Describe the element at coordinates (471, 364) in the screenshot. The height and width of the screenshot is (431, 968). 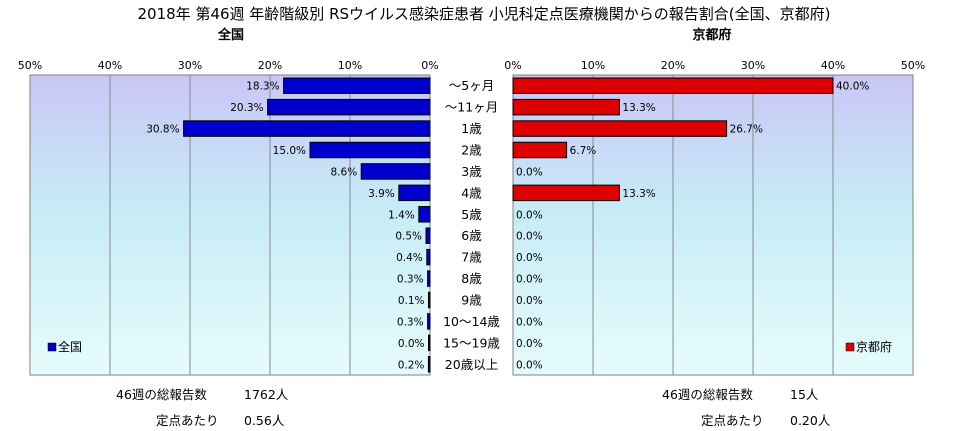
I see `category-label: 20歳以上` at that location.